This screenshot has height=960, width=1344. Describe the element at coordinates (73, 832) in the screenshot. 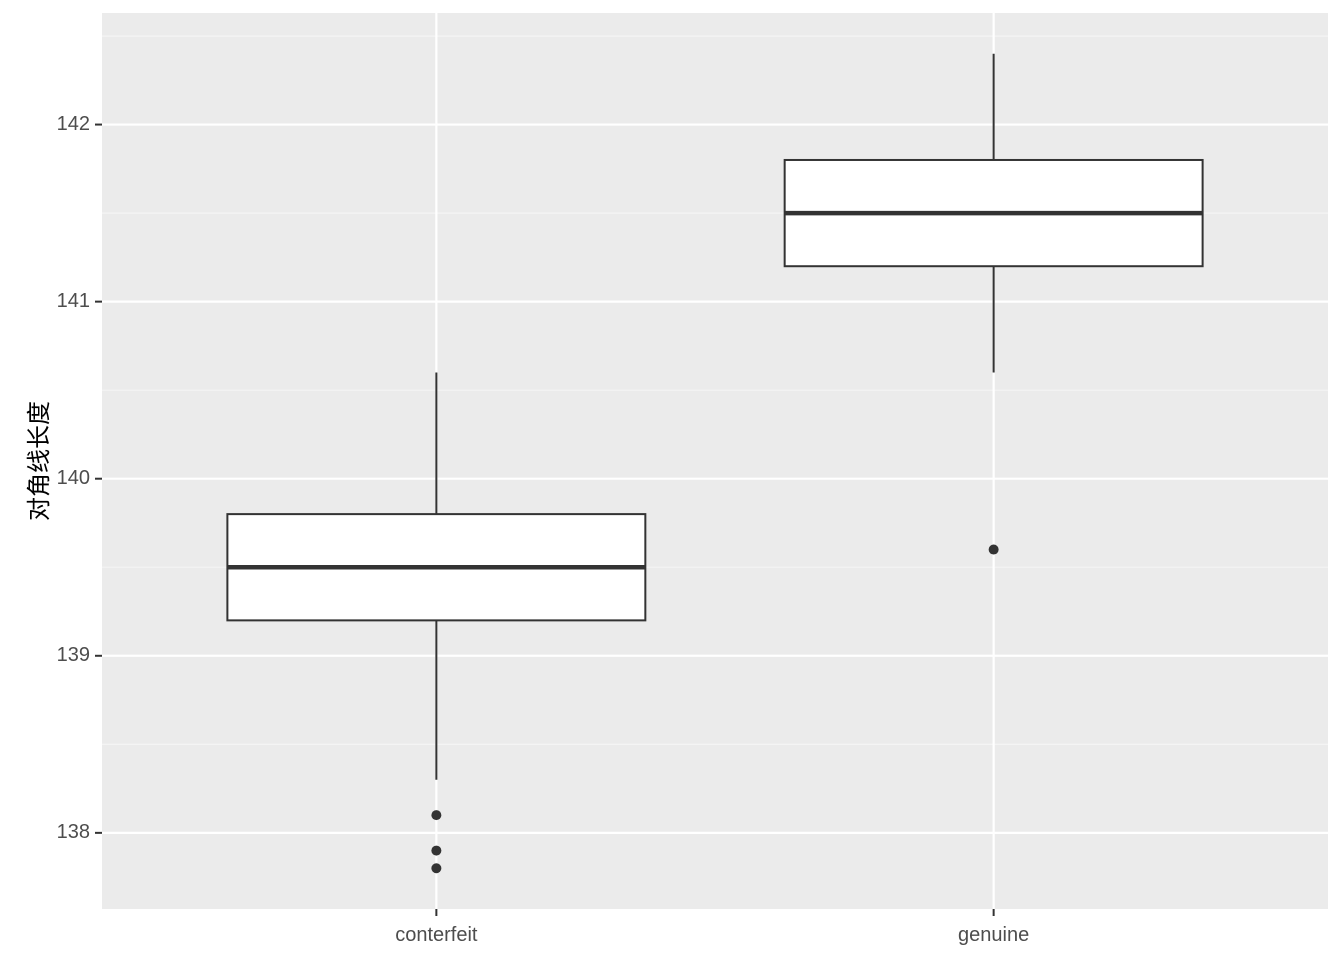

I see `y-tick-label: 138` at that location.